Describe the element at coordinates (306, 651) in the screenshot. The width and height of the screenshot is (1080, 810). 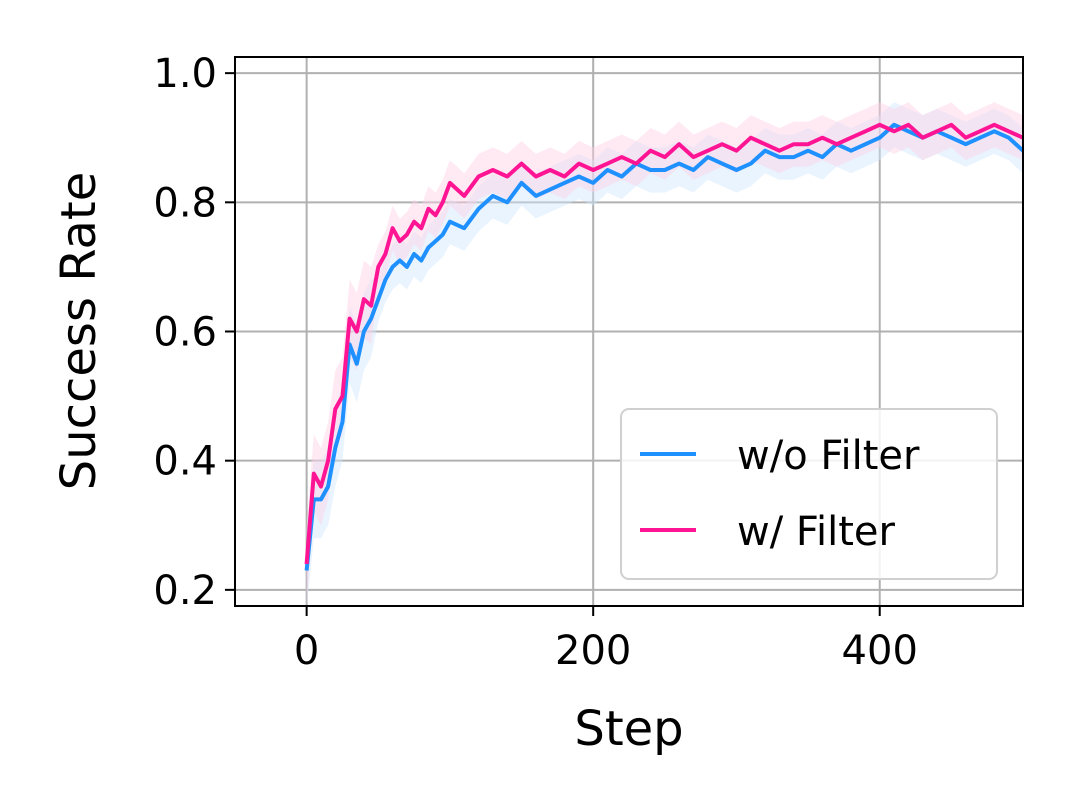
I see `x-tick-label-0: 0` at that location.